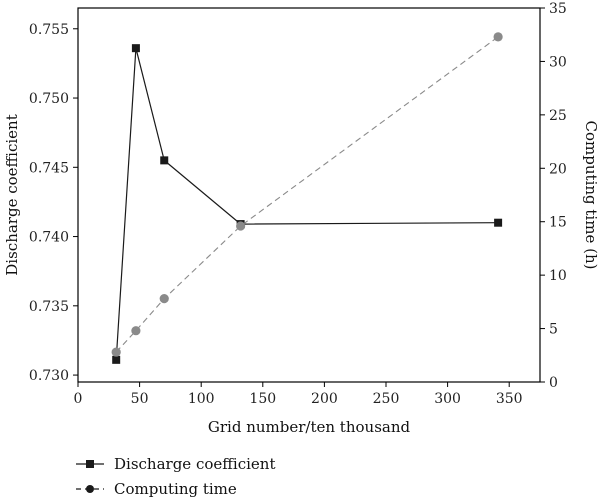 The image size is (600, 501). What do you see at coordinates (53, 203) in the screenshot?
I see `y-axis-left: 0.730 0.735 0.740 0.745 0.750 0.755` at bounding box center [53, 203].